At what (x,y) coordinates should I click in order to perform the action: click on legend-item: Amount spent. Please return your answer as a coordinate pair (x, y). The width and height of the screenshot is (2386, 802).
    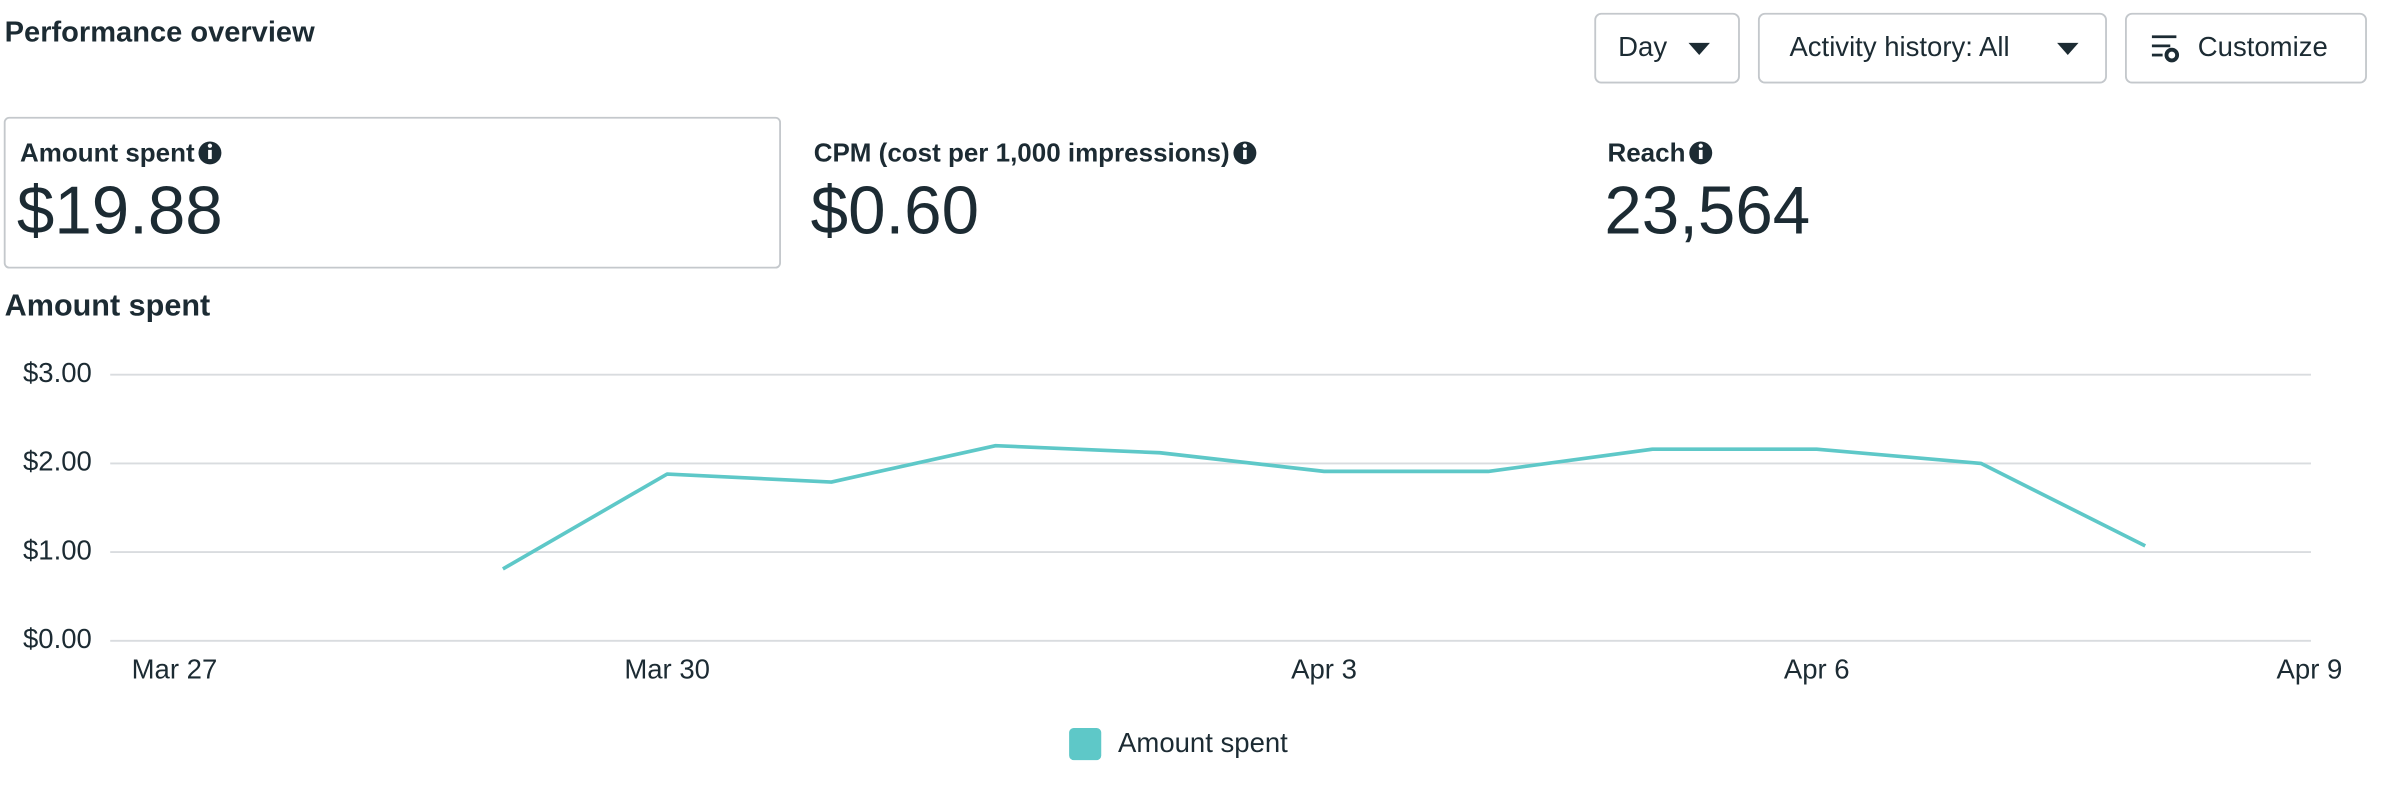
    Looking at the image, I should click on (1178, 744).